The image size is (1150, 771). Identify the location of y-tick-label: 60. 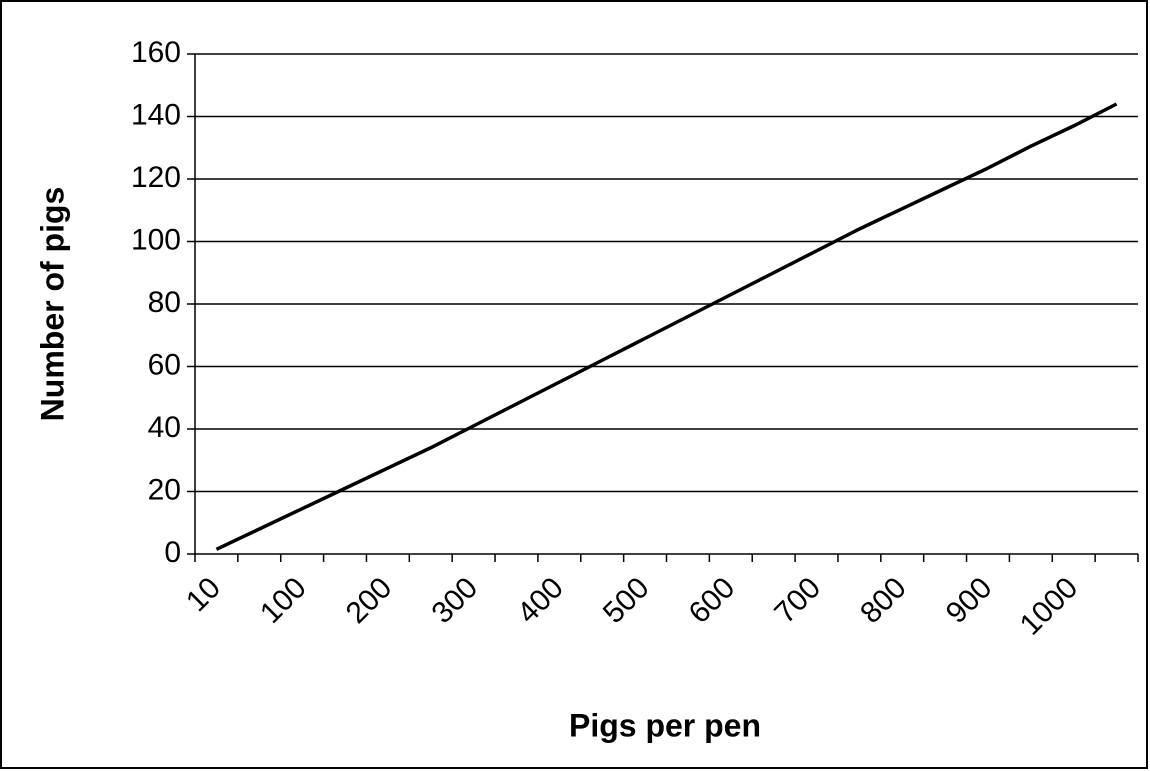
(164, 364).